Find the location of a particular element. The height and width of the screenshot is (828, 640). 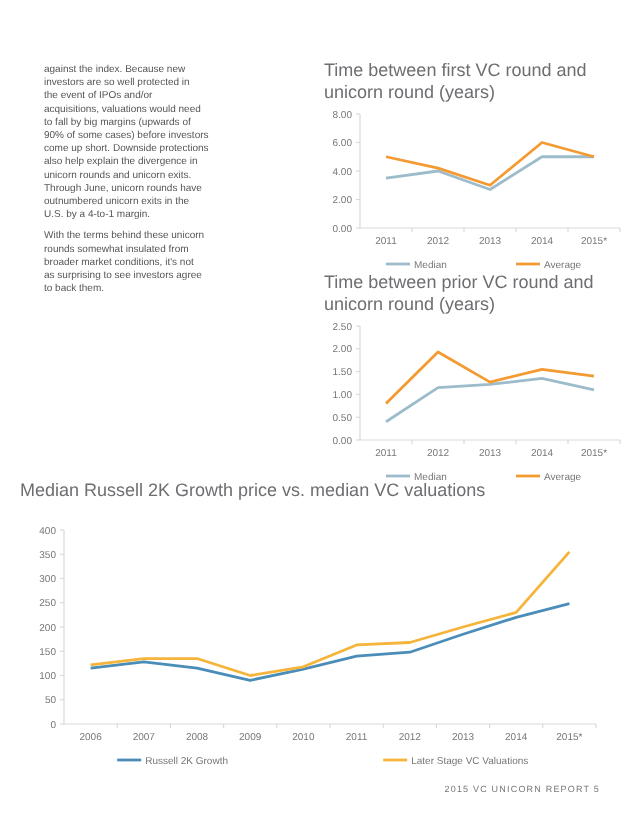

chart-title: Time between prior VC round and unicorn round (years) is located at coordinates (459, 293).